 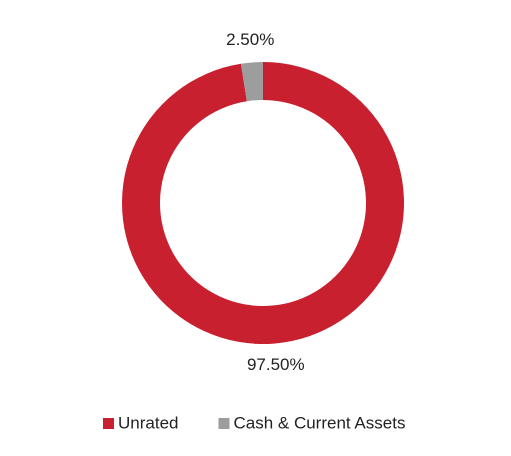 I want to click on data-label: 97.50%, so click(x=276, y=364).